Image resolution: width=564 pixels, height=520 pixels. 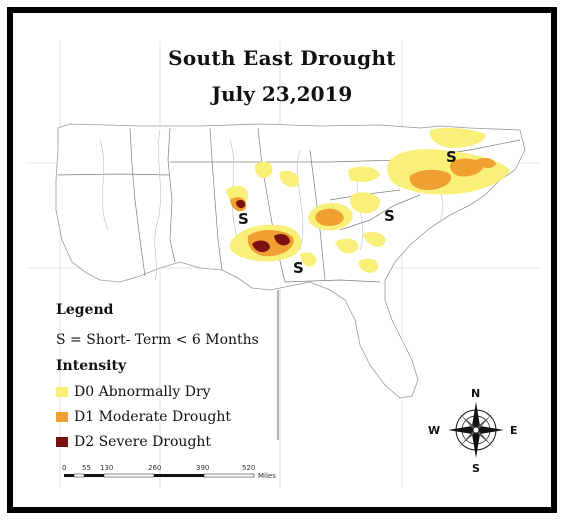 I want to click on legend-item-d0: D0 Abnormally Dry, so click(x=133, y=392).